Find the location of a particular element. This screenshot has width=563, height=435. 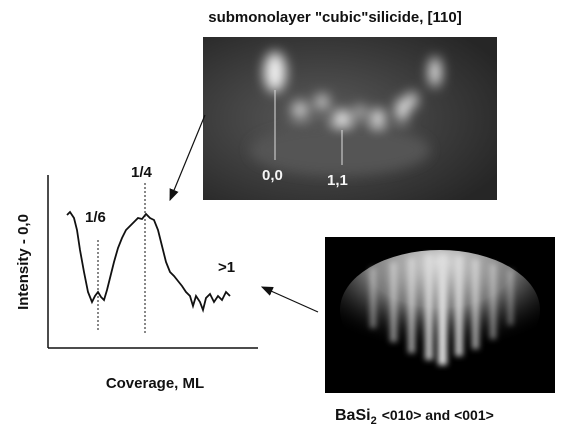

annotation: >1 is located at coordinates (226, 267).